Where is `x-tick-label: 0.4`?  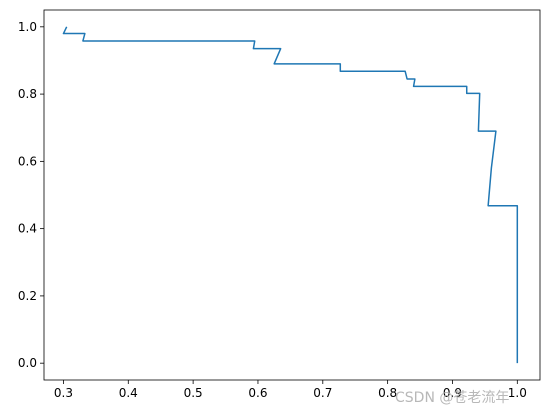
x-tick-label: 0.4 is located at coordinates (128, 393).